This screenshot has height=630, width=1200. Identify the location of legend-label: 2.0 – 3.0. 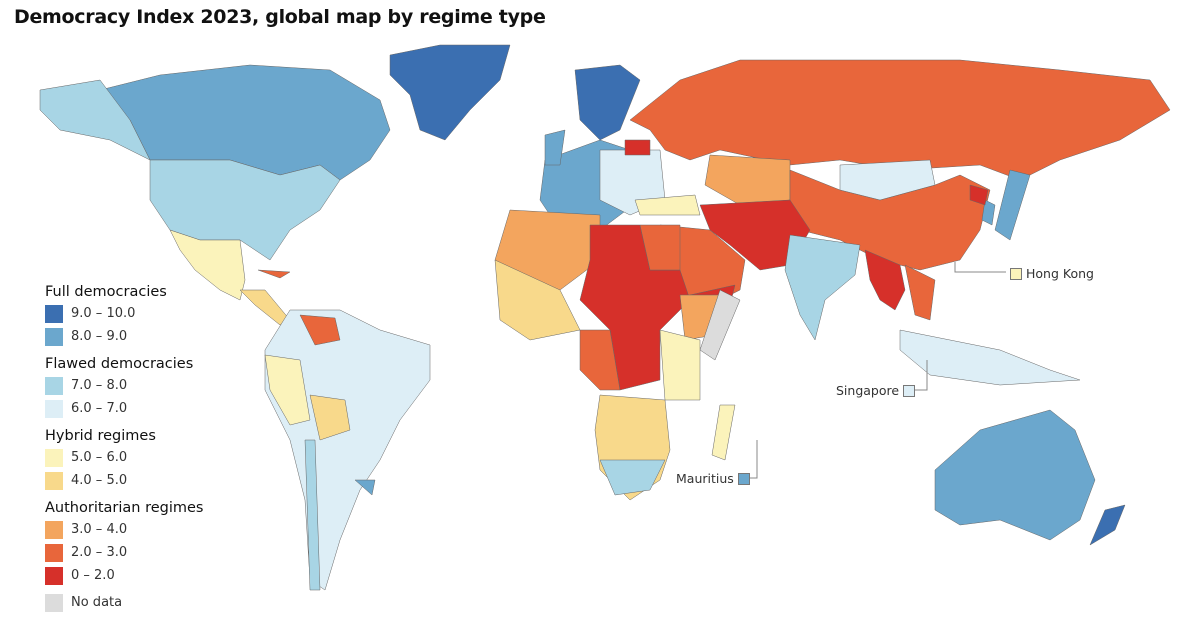
(99, 552).